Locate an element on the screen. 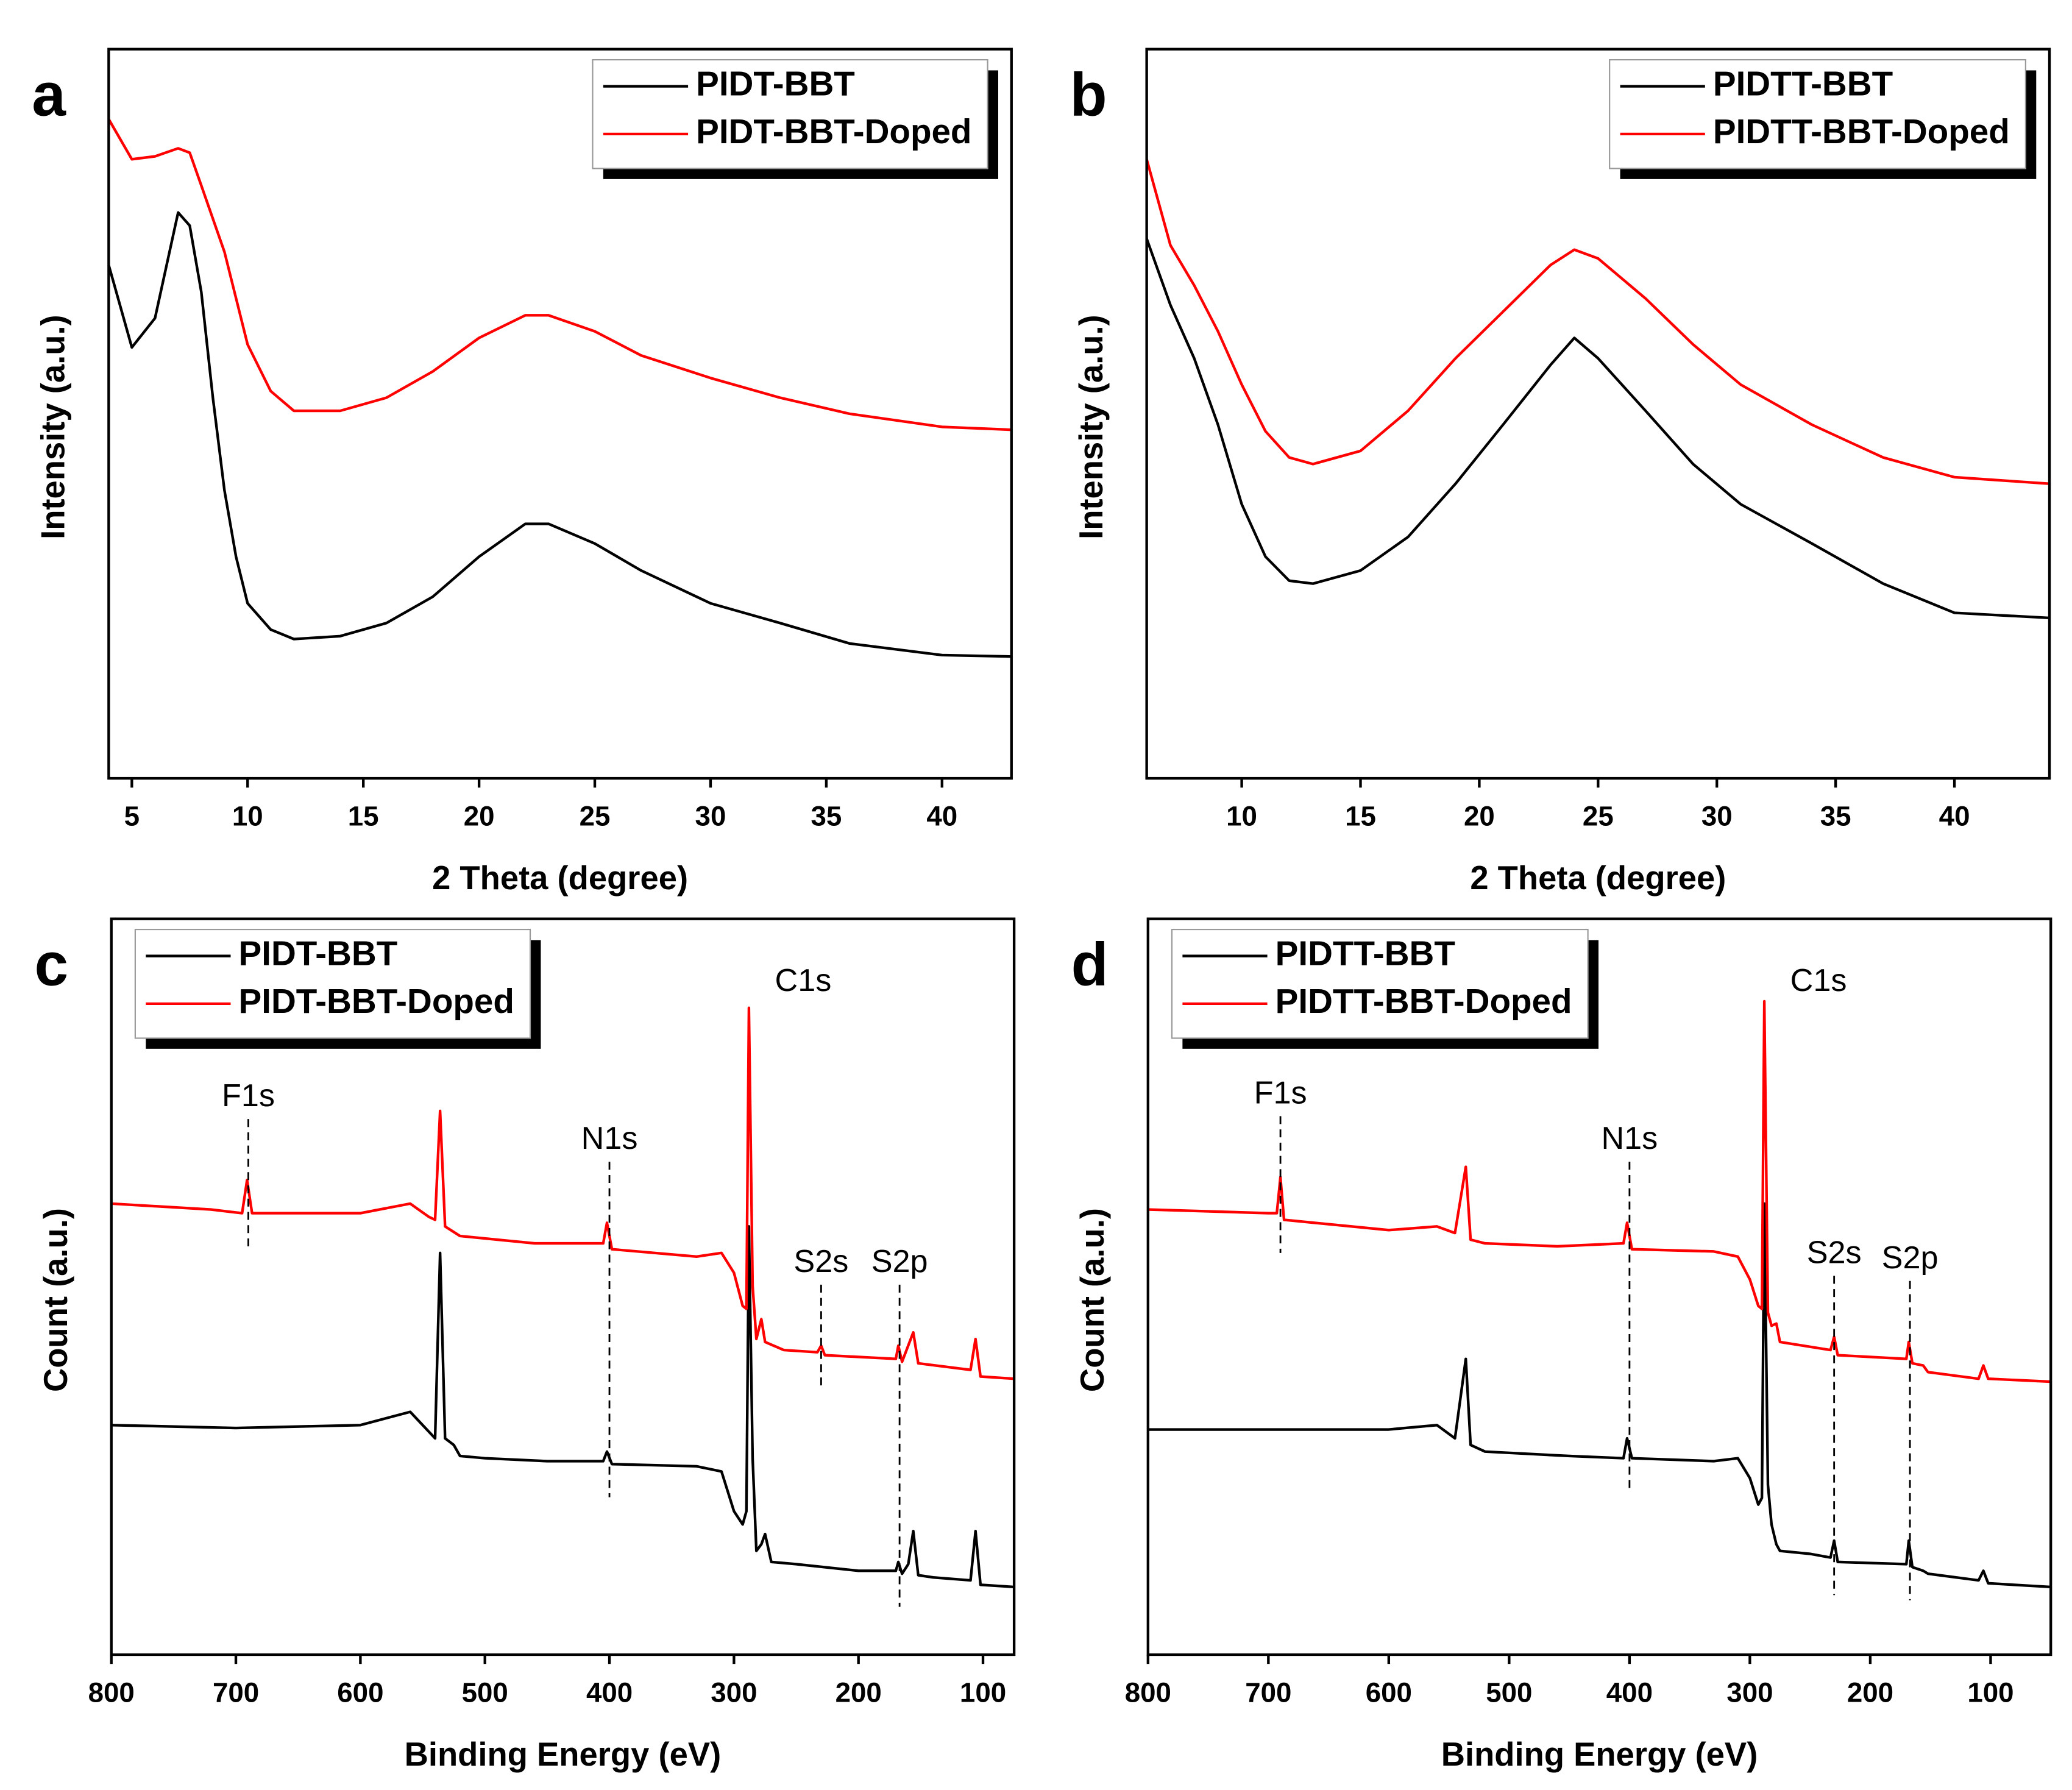 Image resolution: width=2072 pixels, height=1790 pixels. x-tick-label: 5 is located at coordinates (132, 815).